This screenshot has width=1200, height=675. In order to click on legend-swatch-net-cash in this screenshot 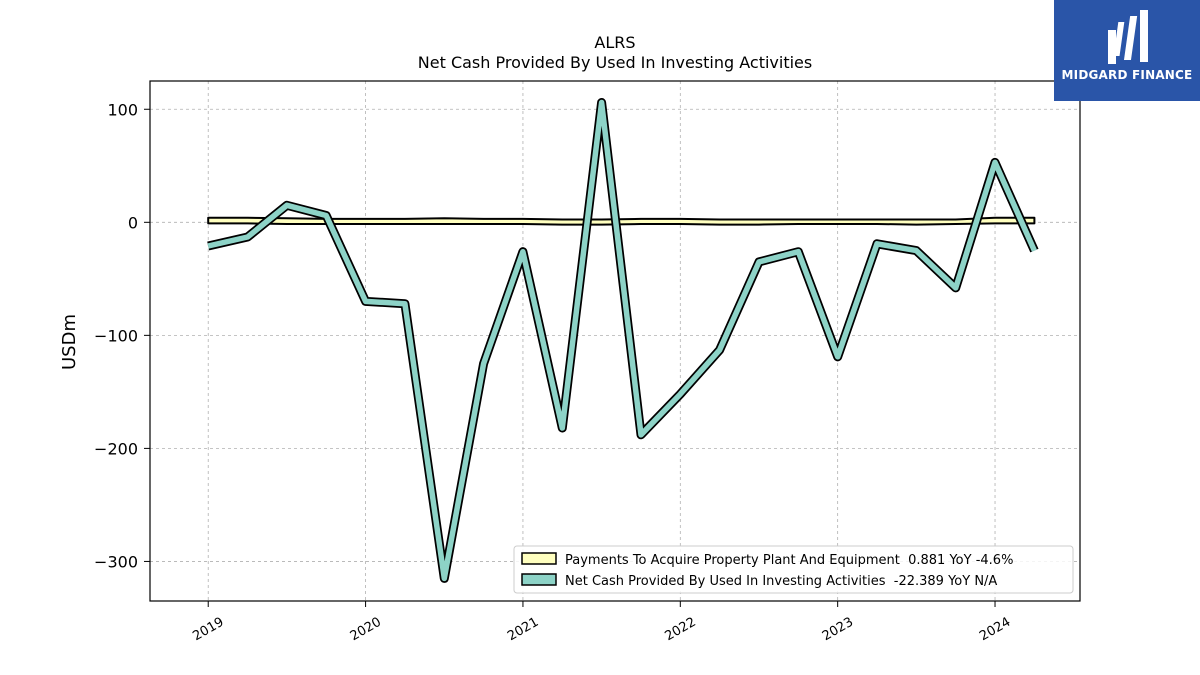, I will do `click(539, 579)`.